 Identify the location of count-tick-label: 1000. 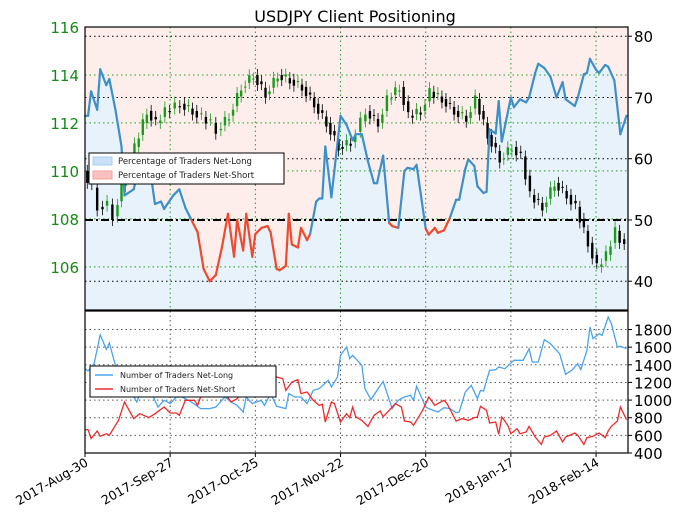
(653, 401).